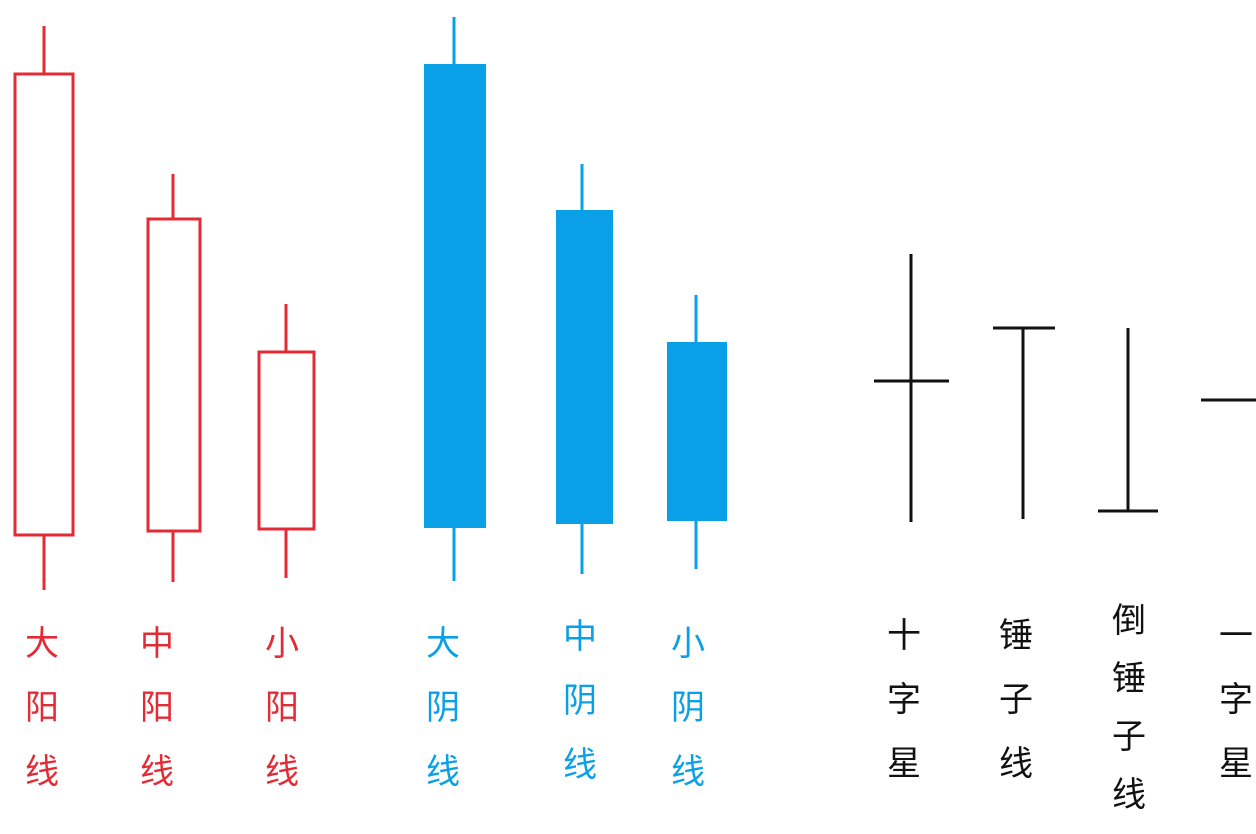  I want to click on cross-star-label-char: 字, so click(904, 700).